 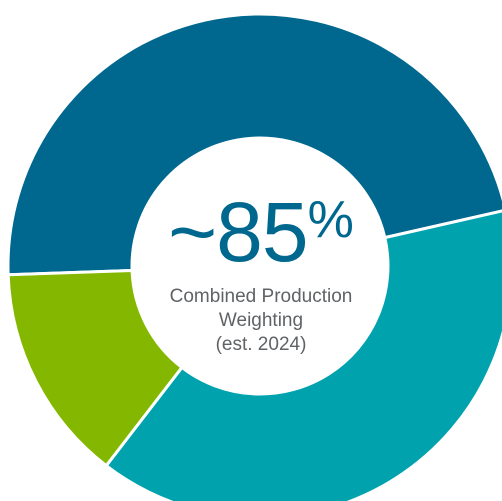 I want to click on center-caption-line-2: Weighting, so click(x=261, y=320).